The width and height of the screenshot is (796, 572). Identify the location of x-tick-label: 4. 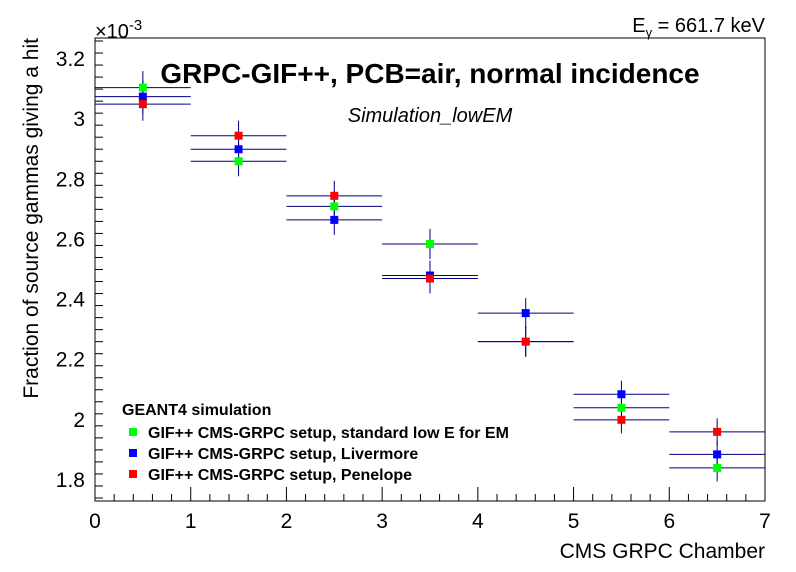
(478, 521).